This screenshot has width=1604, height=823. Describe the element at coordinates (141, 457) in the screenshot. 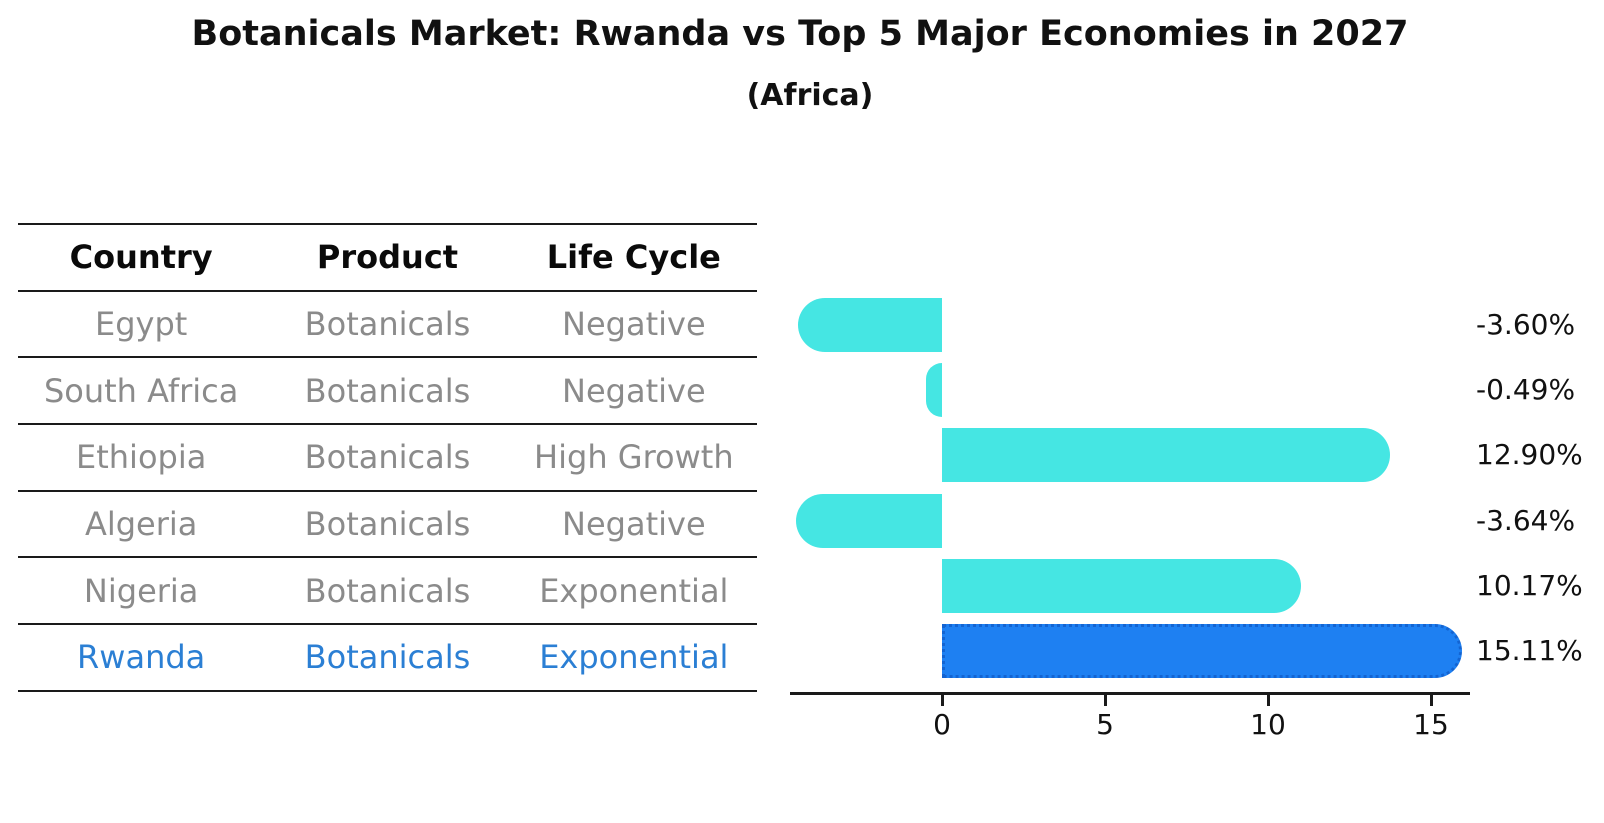

I see `cell-country: Ethiopia` at that location.